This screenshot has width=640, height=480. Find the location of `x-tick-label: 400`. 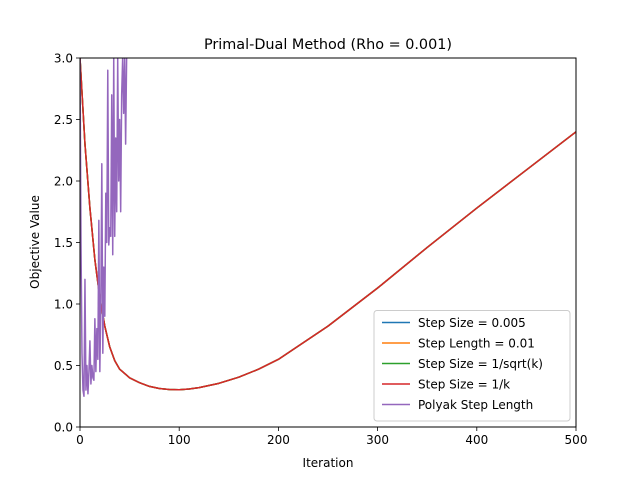

x-tick-label: 400 is located at coordinates (476, 440).